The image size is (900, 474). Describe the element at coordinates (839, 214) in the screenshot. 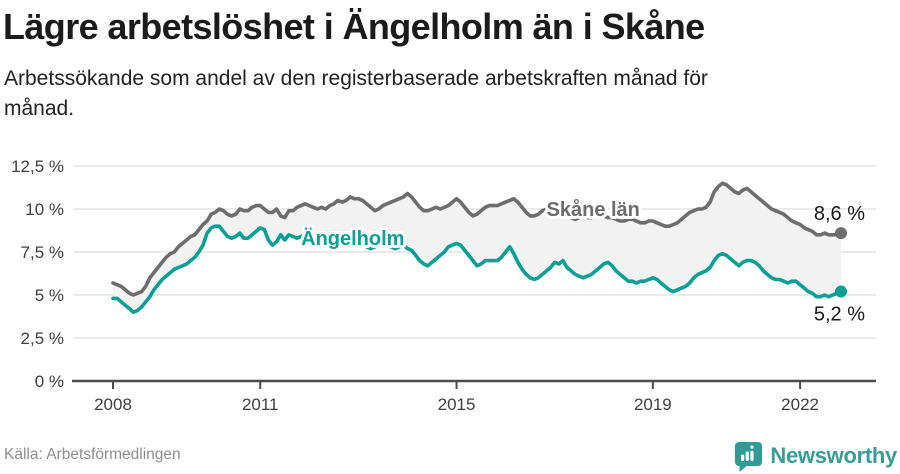

I see `end-value-label-skane: 8,6 %` at that location.